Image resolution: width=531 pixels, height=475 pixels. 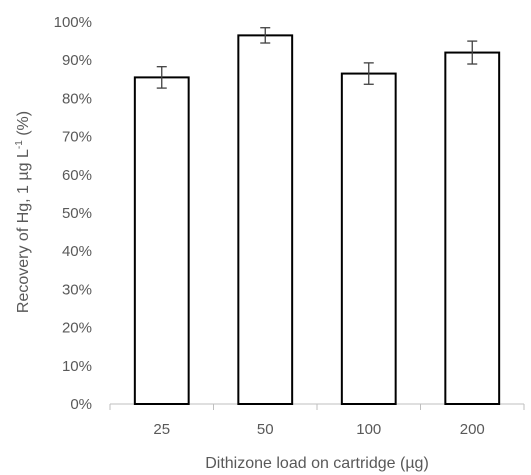 I want to click on y-axis-title: Recovery of Hg, 1 µg L-1 (%), so click(x=23, y=212).